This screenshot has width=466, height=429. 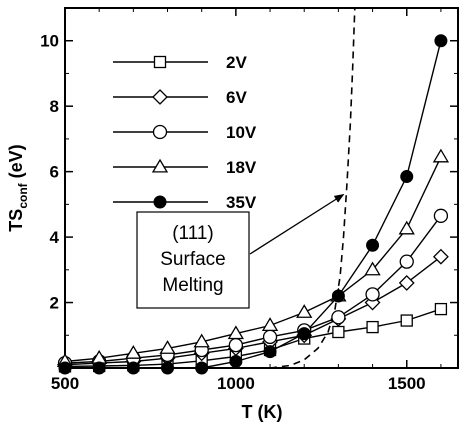 What do you see at coordinates (16, 163) in the screenshot?
I see `y-axis-label-unit: (eV)` at bounding box center [16, 163].